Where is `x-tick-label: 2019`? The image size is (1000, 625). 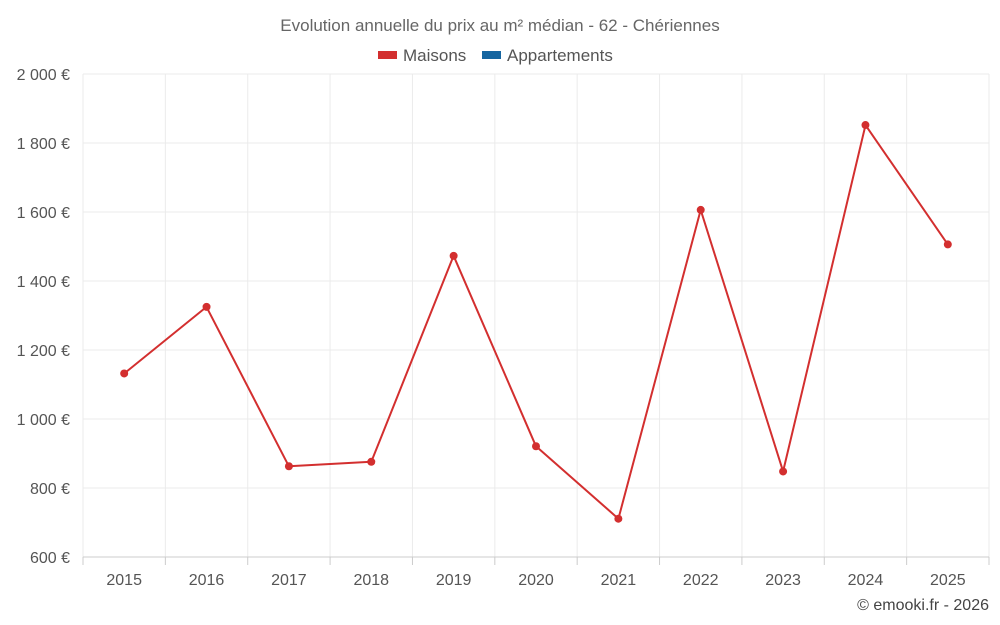 x-tick-label: 2019 is located at coordinates (454, 580).